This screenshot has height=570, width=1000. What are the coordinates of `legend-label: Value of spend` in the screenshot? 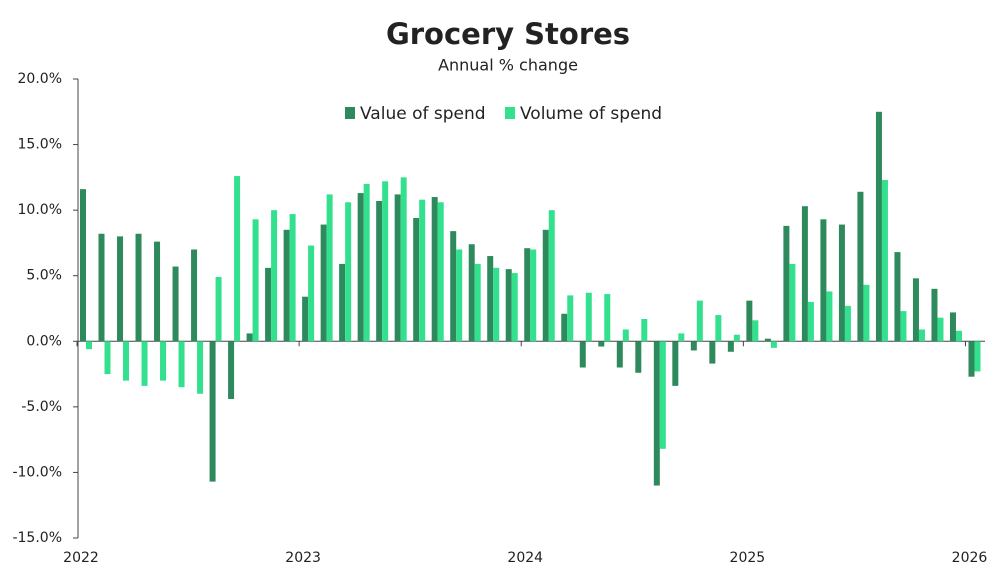 It's located at (423, 114).